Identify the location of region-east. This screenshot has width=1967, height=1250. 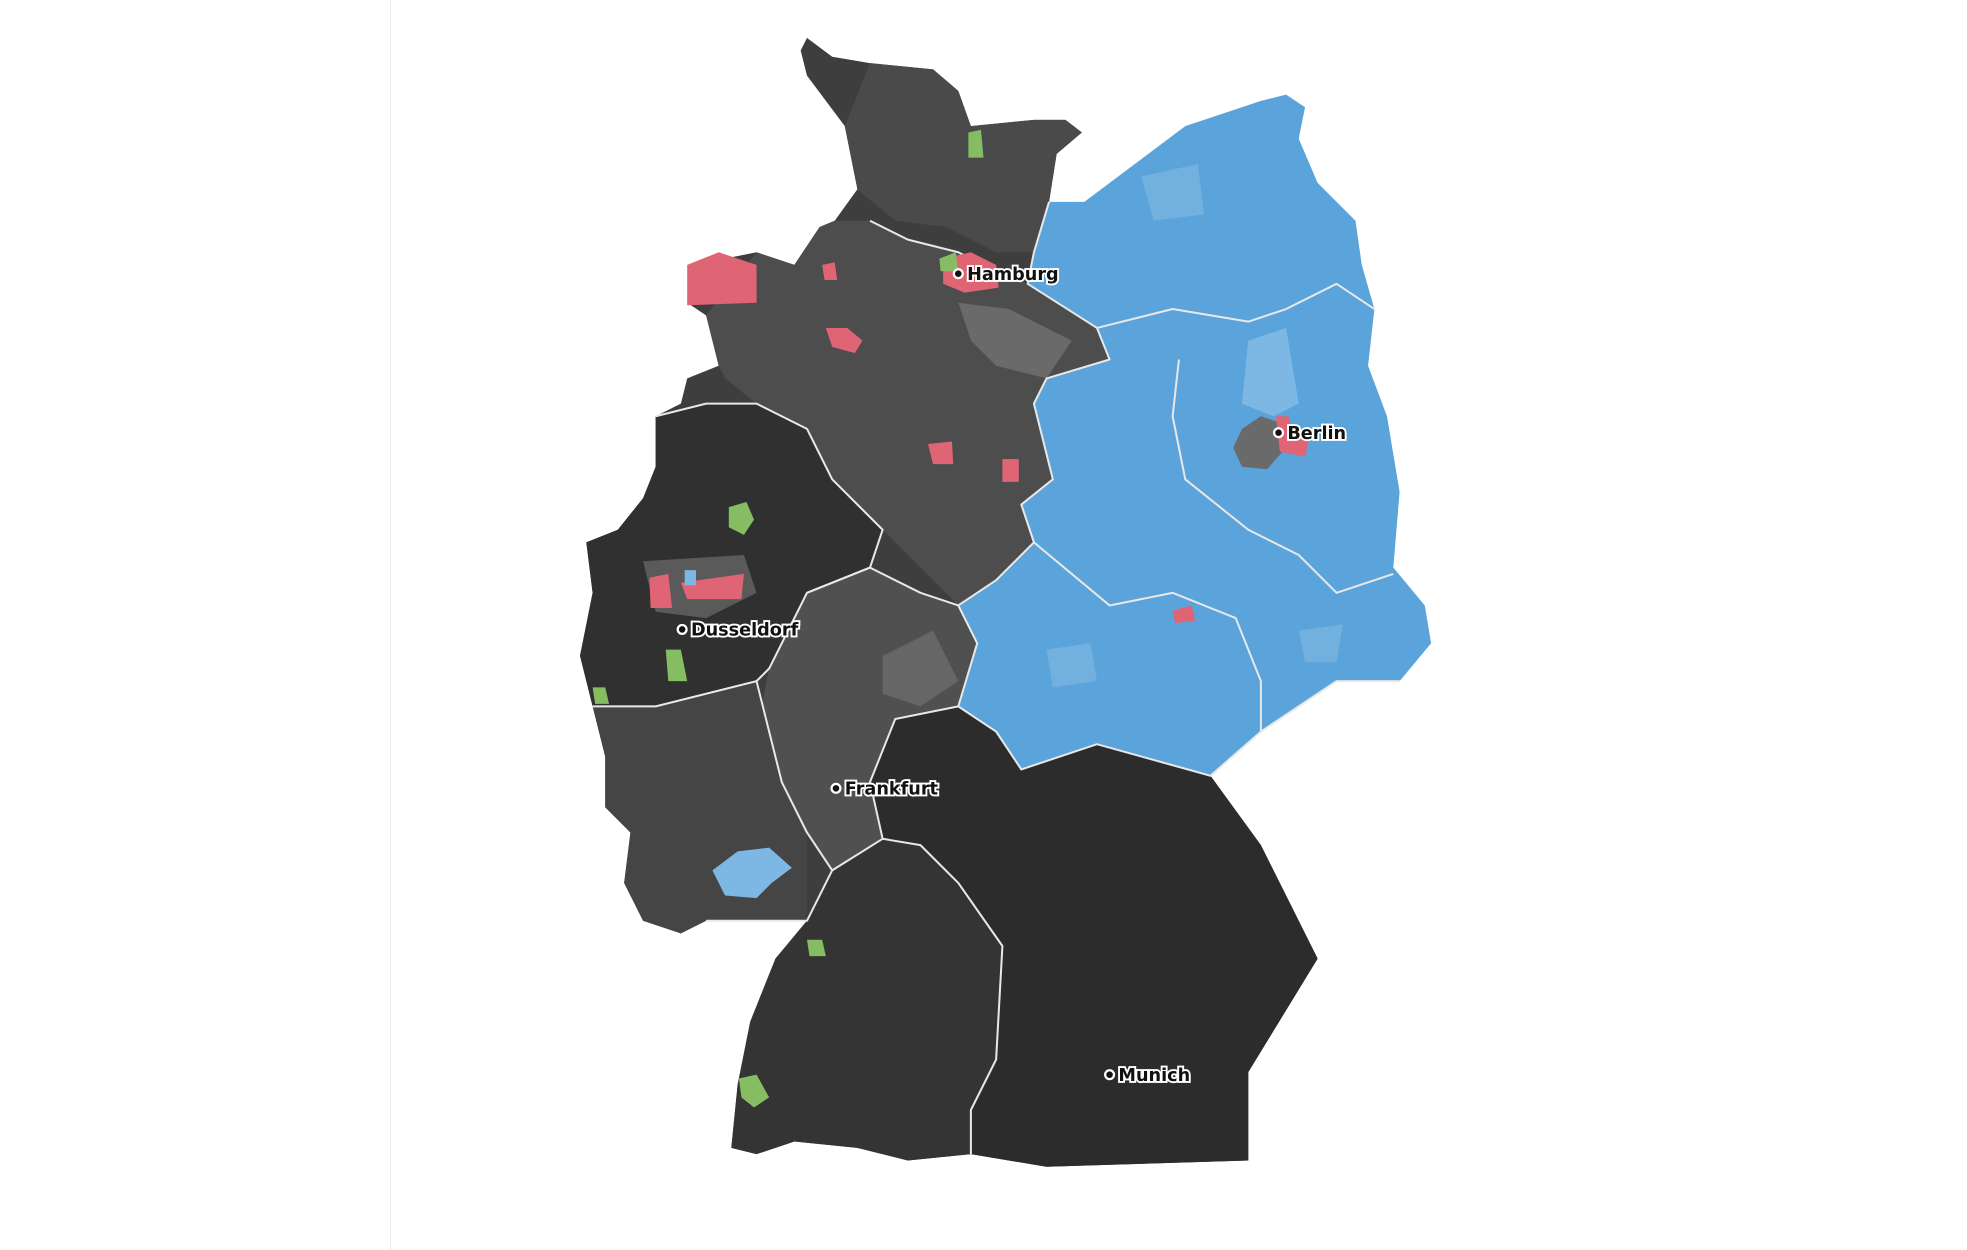
(1195, 435).